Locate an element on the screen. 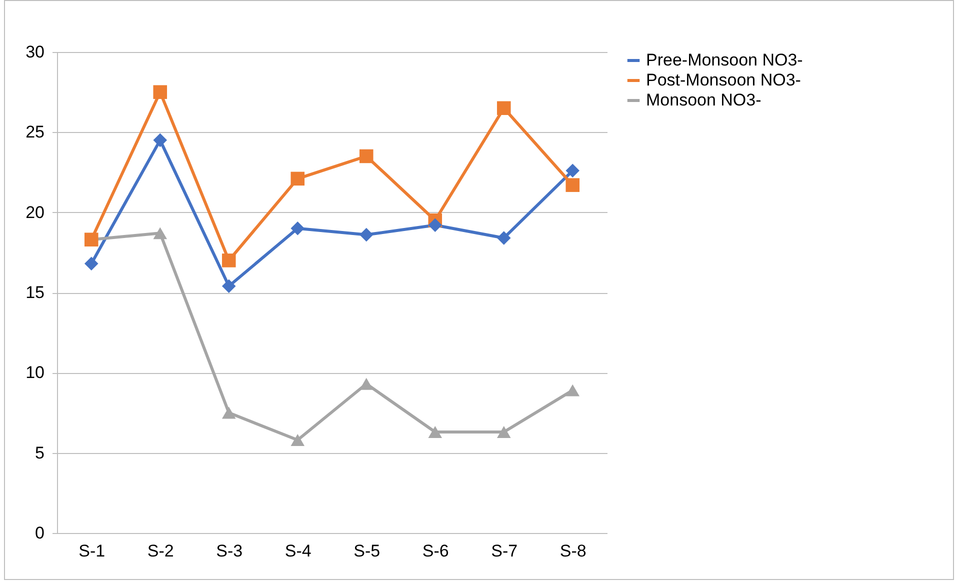 This screenshot has width=958, height=584. x-tick-label: S-6 is located at coordinates (435, 551).